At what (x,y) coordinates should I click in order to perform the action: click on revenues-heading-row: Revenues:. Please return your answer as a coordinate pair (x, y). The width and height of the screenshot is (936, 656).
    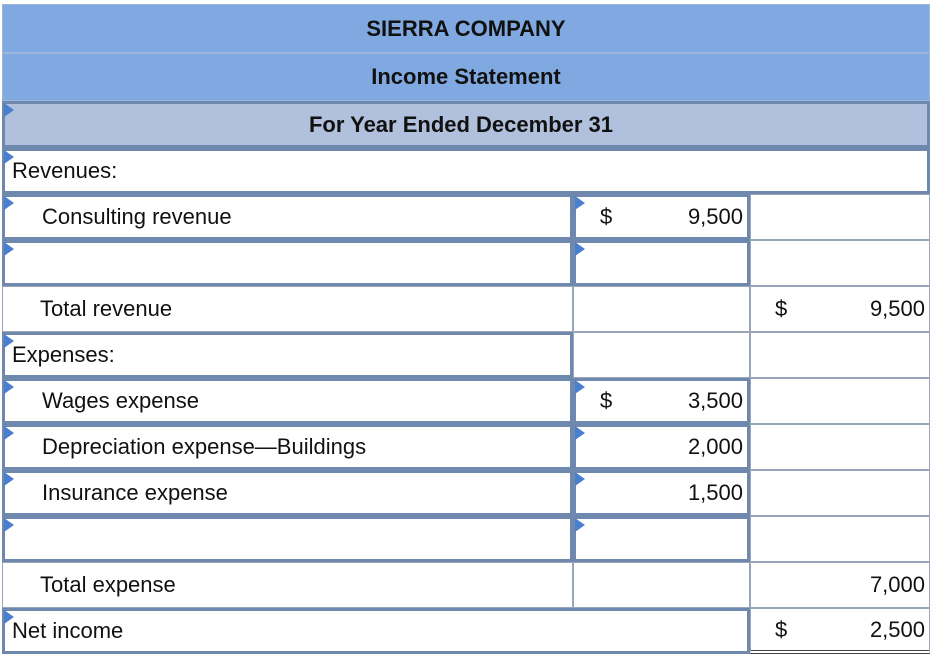
    Looking at the image, I should click on (466, 171).